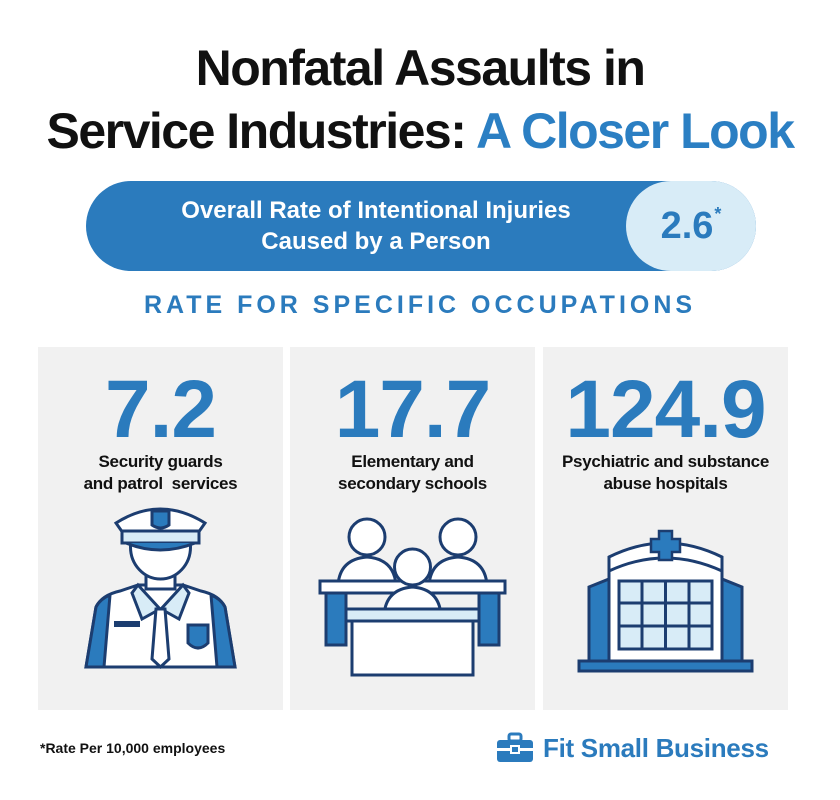  I want to click on occupation-card-schools: 17.7 Elementary and secondary schools, so click(412, 528).